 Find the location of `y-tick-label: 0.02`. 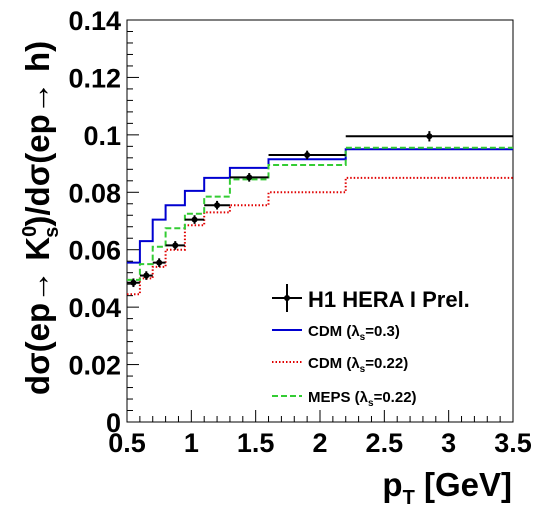

y-tick-label: 0.02 is located at coordinates (94, 366).